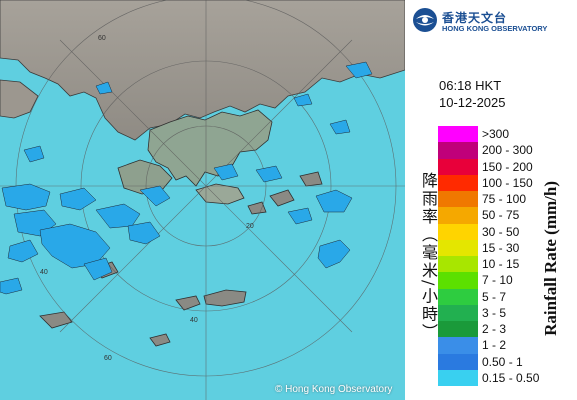 This screenshot has width=577, height=400. I want to click on legend-label: 2 - 3, so click(494, 329).